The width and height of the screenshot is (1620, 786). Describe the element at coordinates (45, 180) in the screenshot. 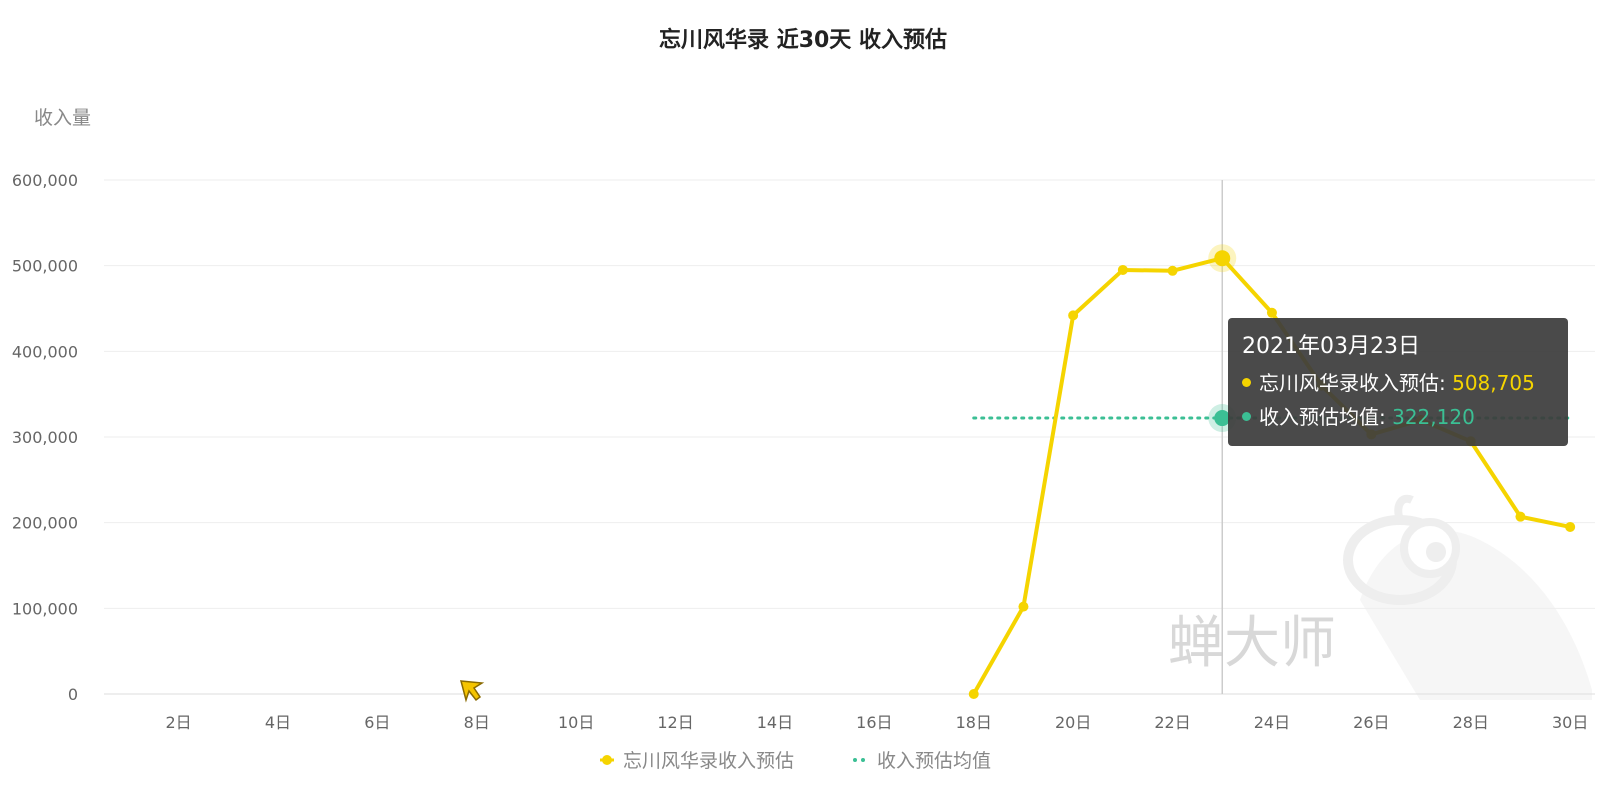

I see `y-tick-label: 600,000` at that location.